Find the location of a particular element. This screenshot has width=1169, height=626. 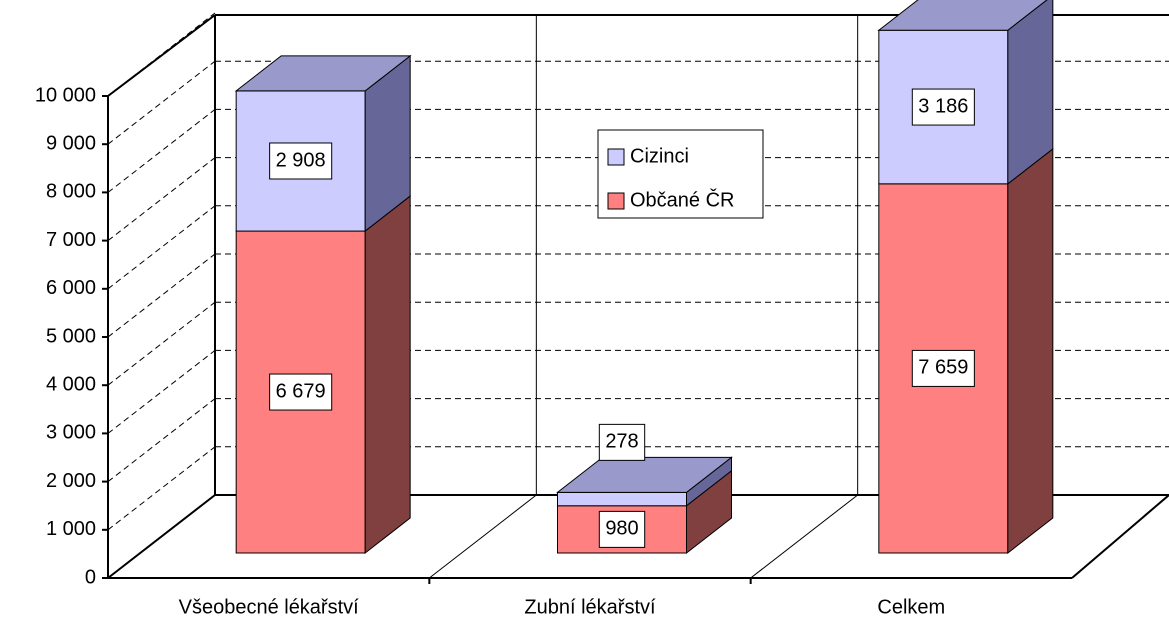

data-label-text: 980 is located at coordinates (621, 529).